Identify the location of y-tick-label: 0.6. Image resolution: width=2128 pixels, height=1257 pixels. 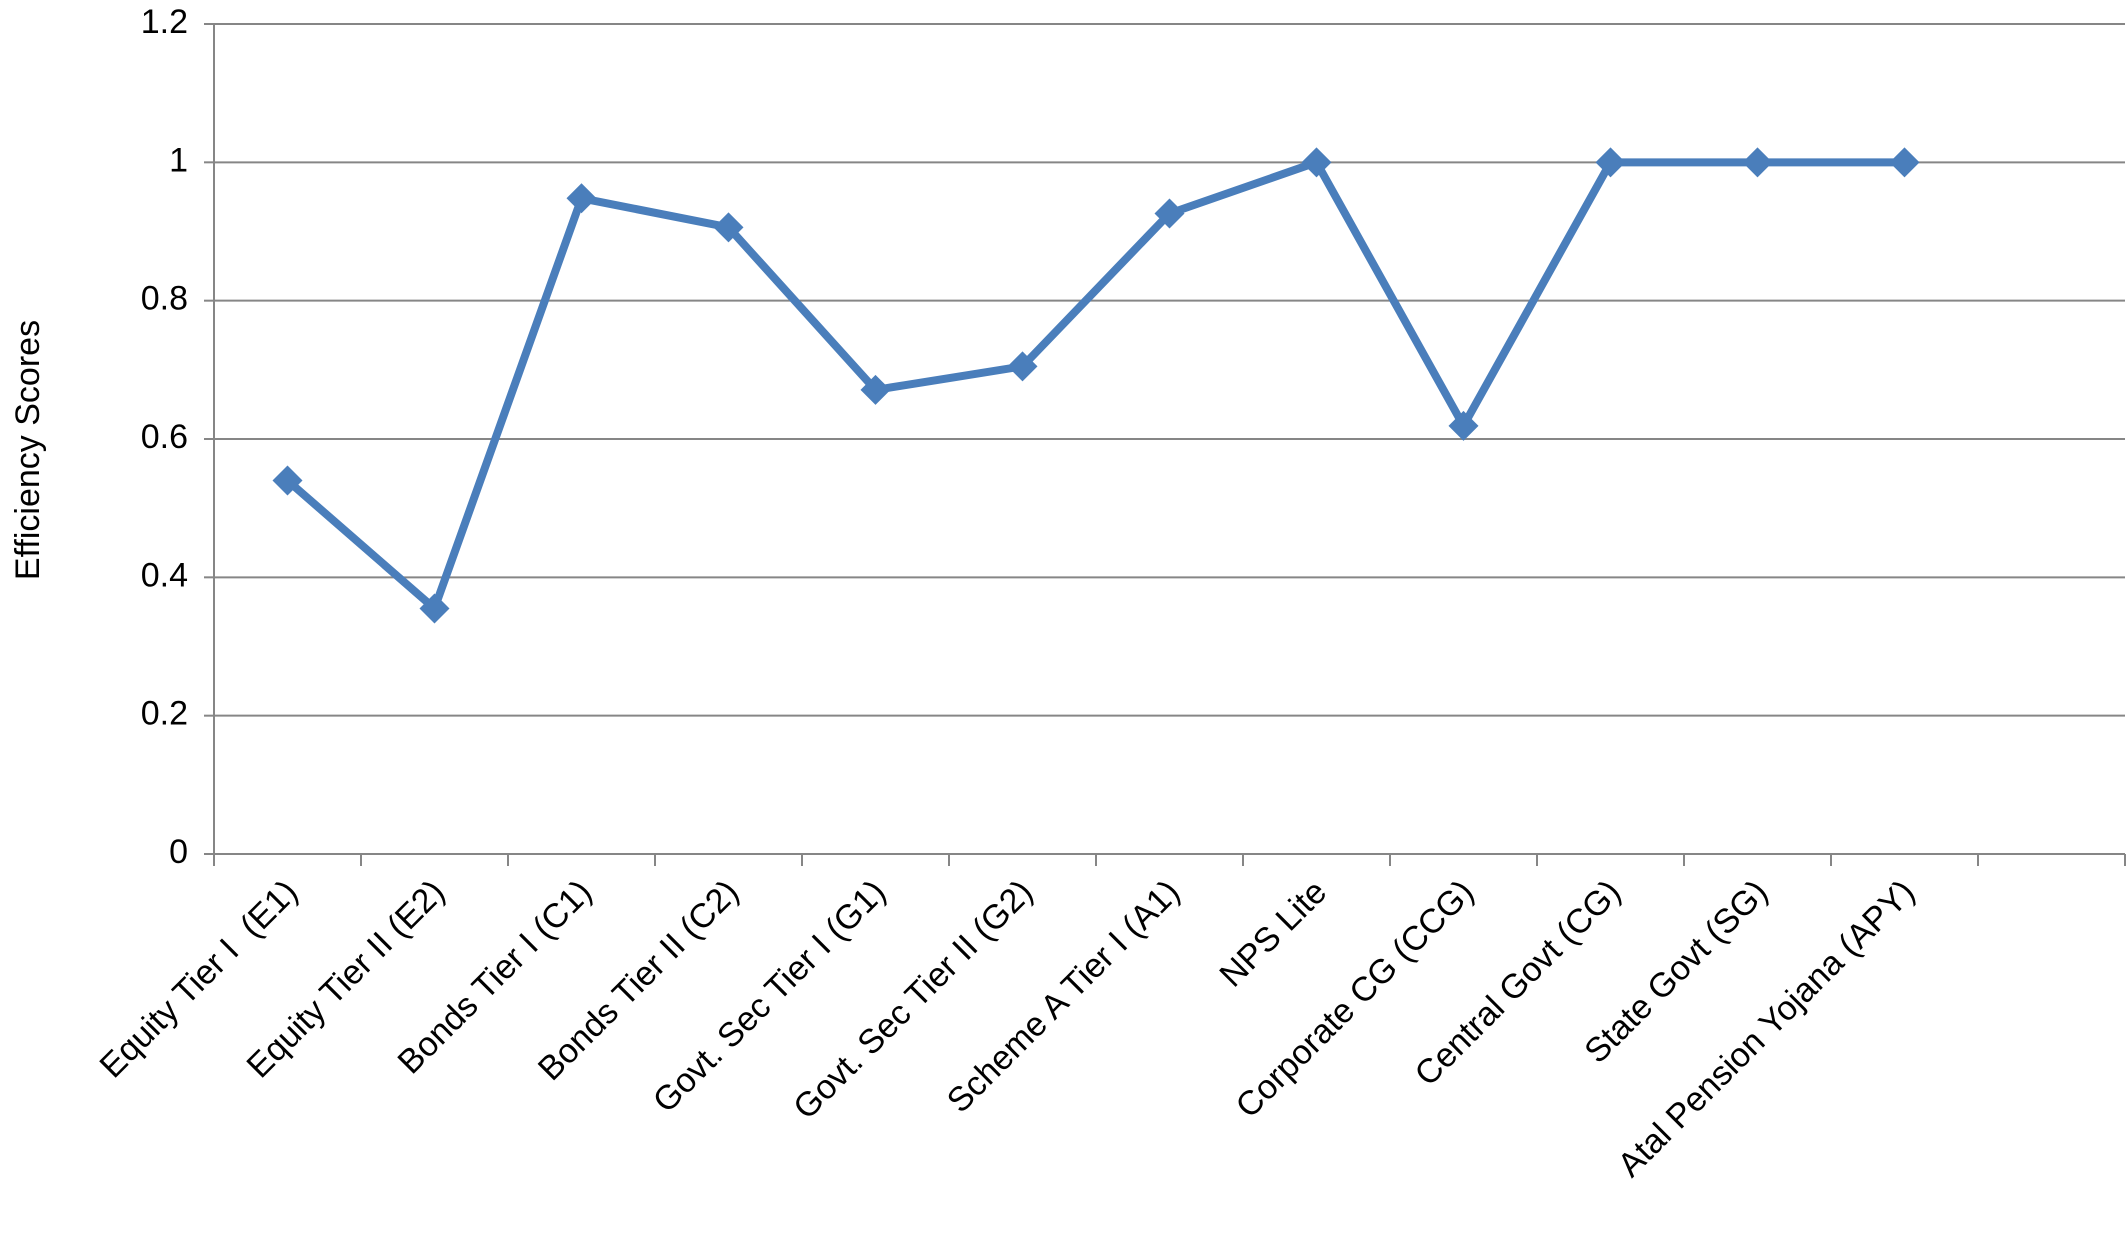
(164, 437).